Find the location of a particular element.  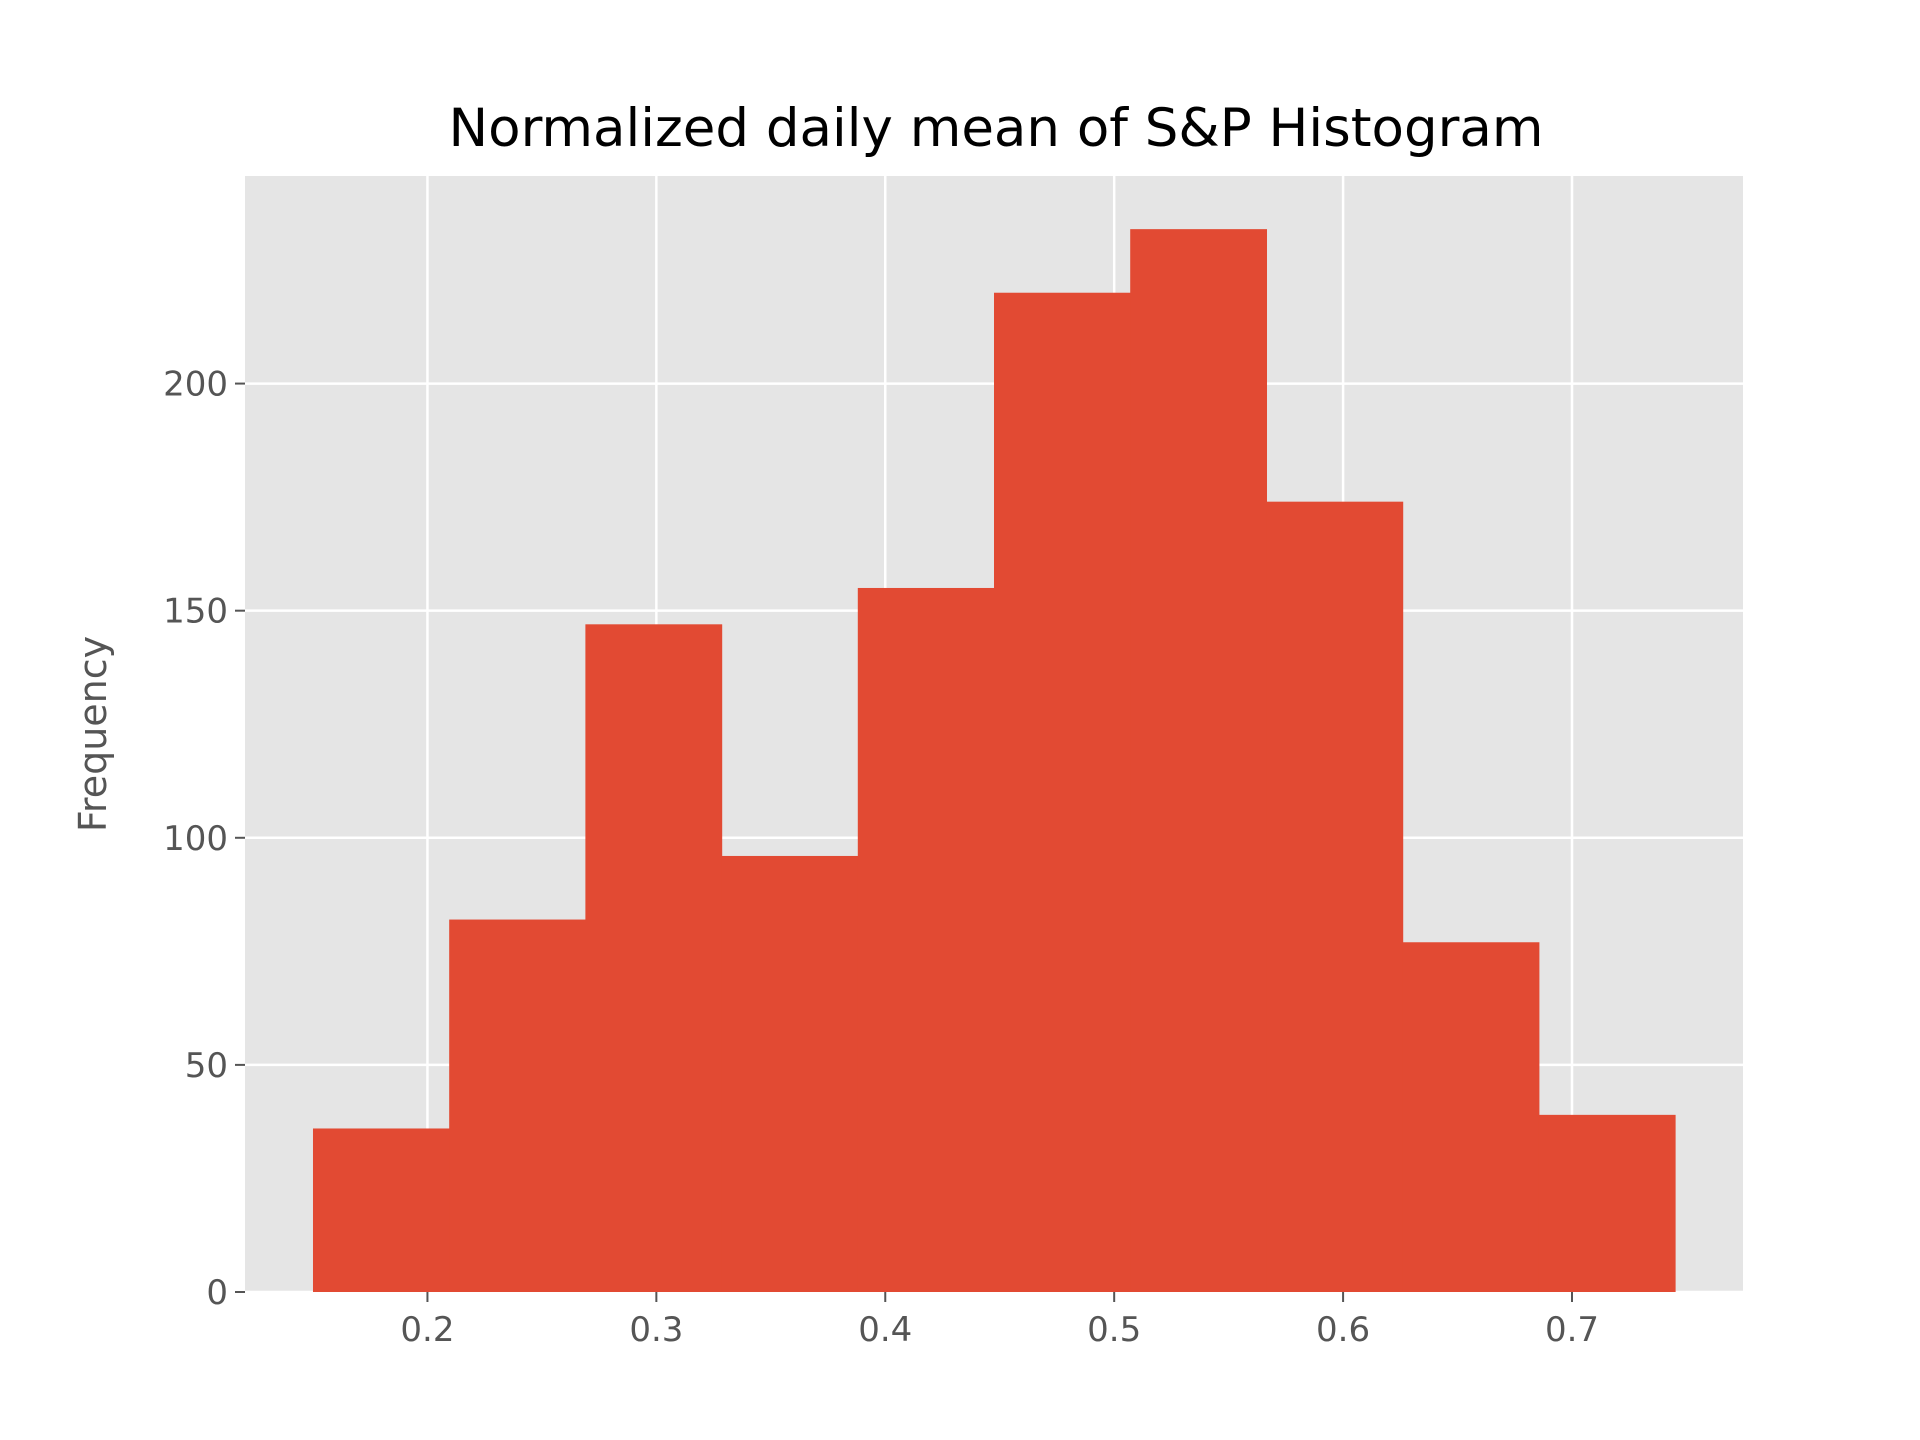

x-tick-label-2: 0.4 is located at coordinates (885, 1330).